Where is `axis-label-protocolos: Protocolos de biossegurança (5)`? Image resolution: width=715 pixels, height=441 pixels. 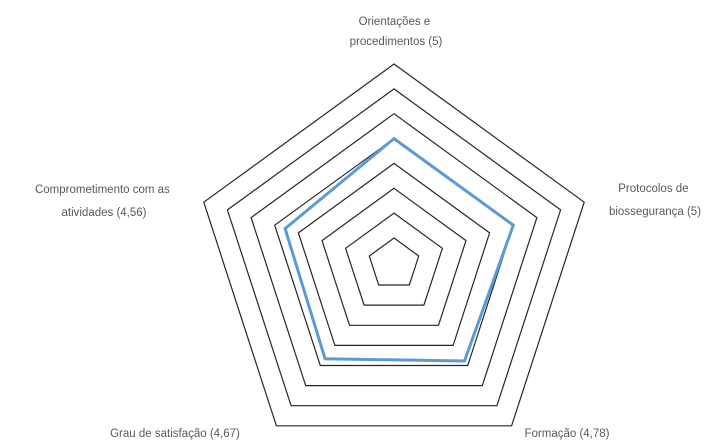 axis-label-protocolos: Protocolos de biossegurança (5) is located at coordinates (655, 200).